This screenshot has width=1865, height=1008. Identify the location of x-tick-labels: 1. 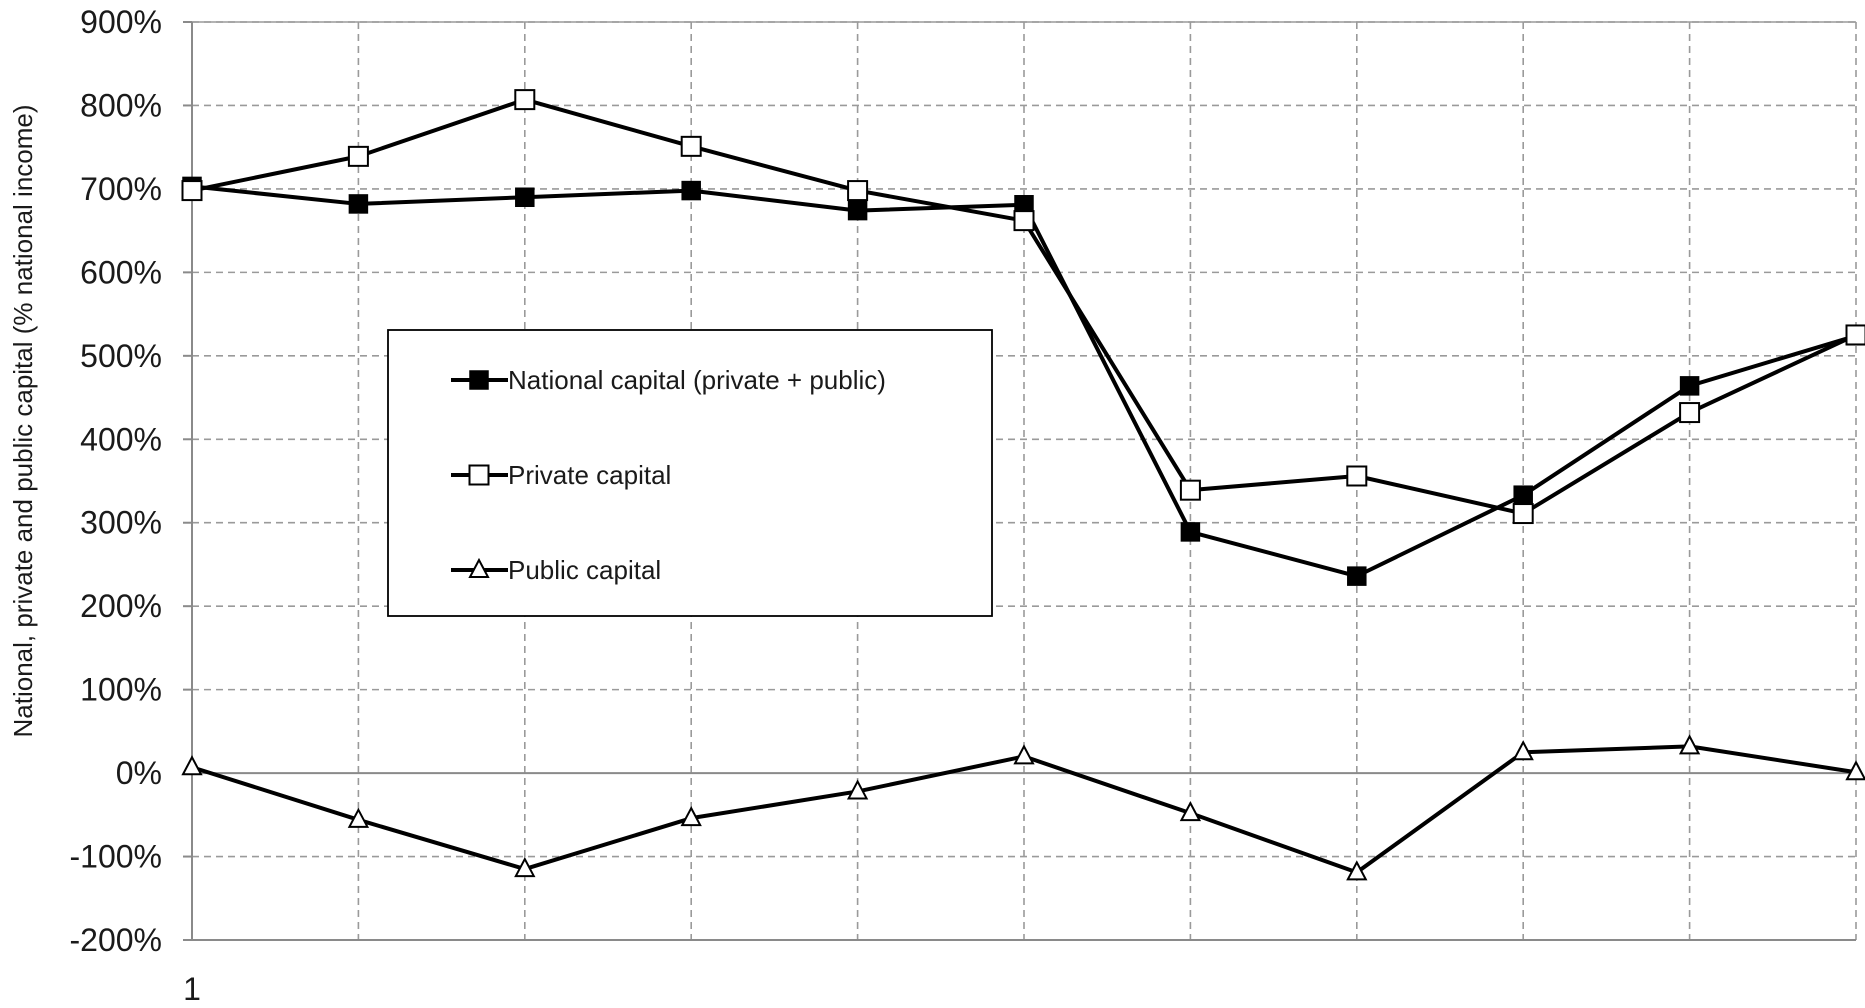
(192, 989).